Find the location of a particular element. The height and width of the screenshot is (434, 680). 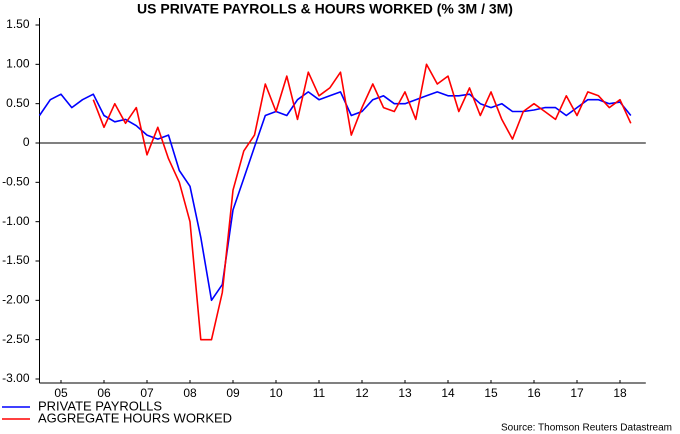

x-tick-label: 09 is located at coordinates (233, 393).